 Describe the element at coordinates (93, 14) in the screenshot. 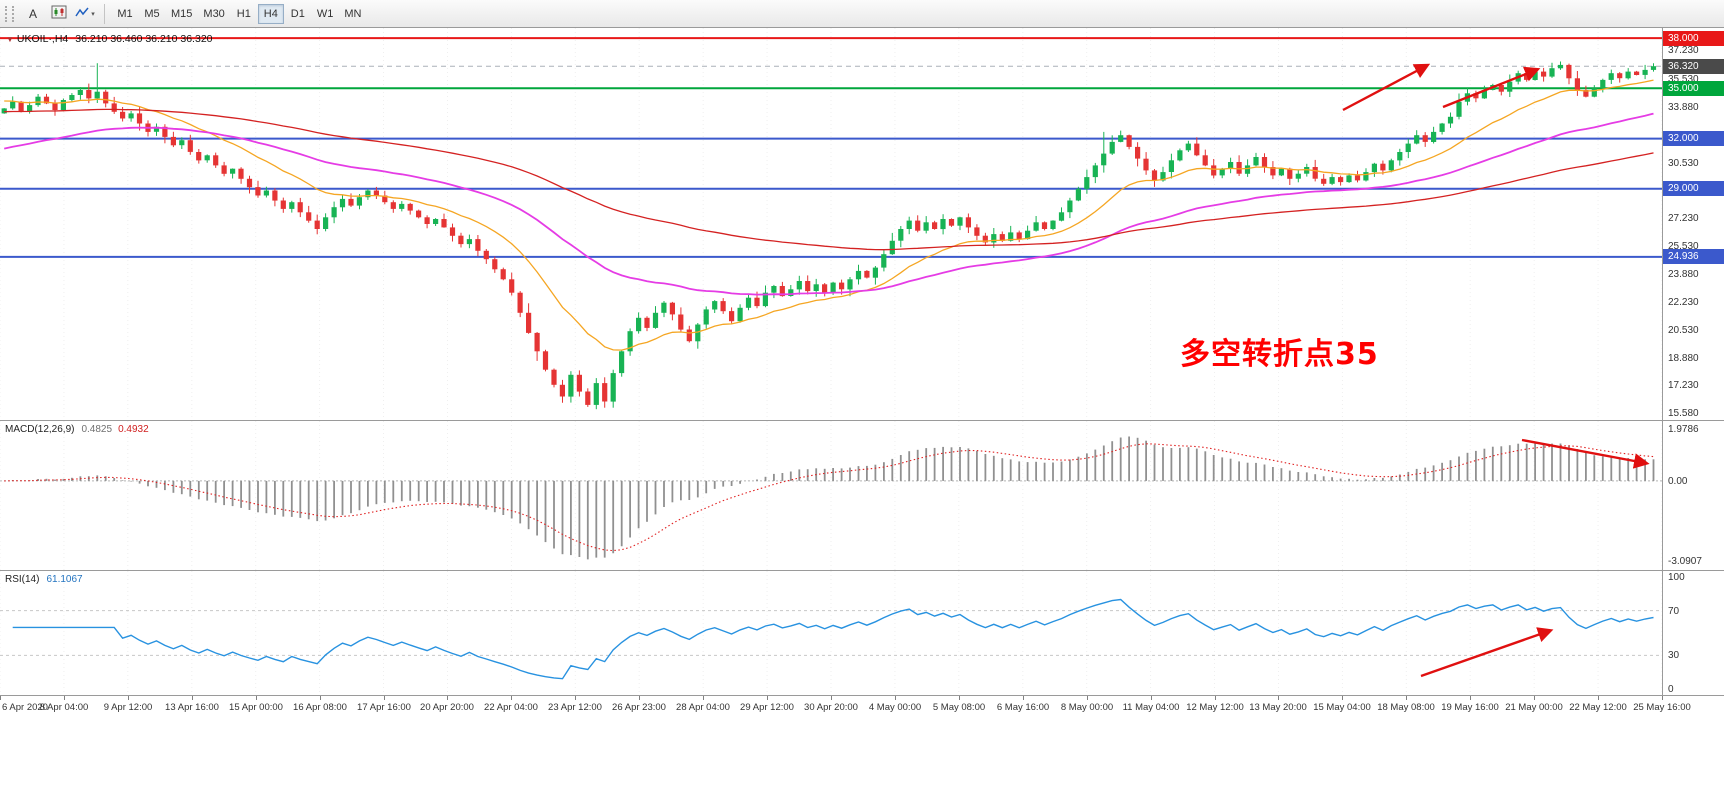

I see `chevron-down-icon: ▾` at that location.